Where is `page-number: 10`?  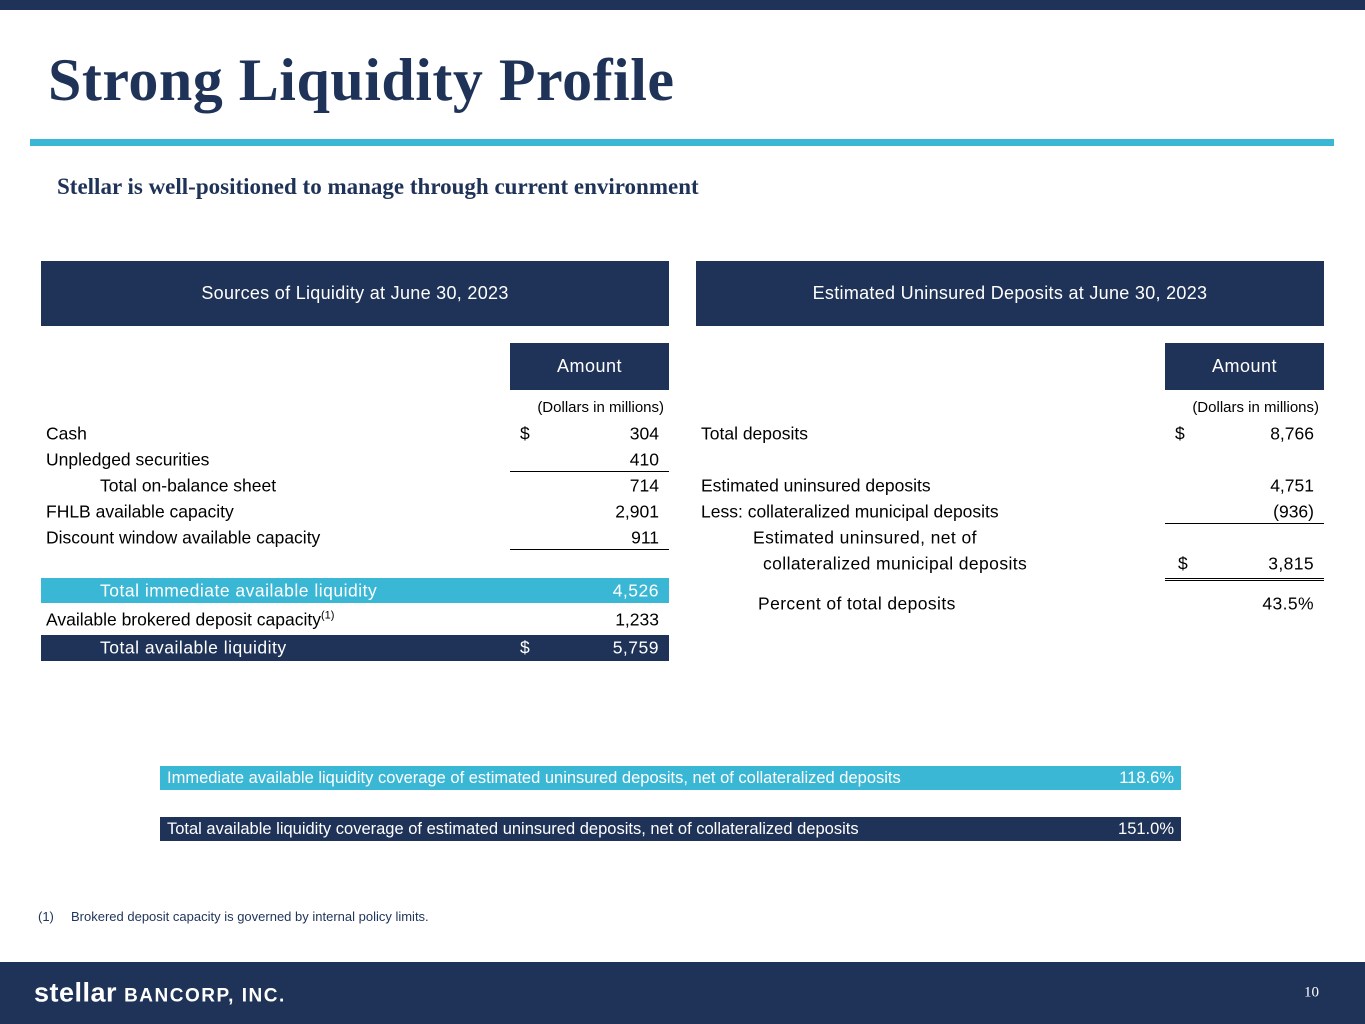
page-number: 10 is located at coordinates (1311, 992).